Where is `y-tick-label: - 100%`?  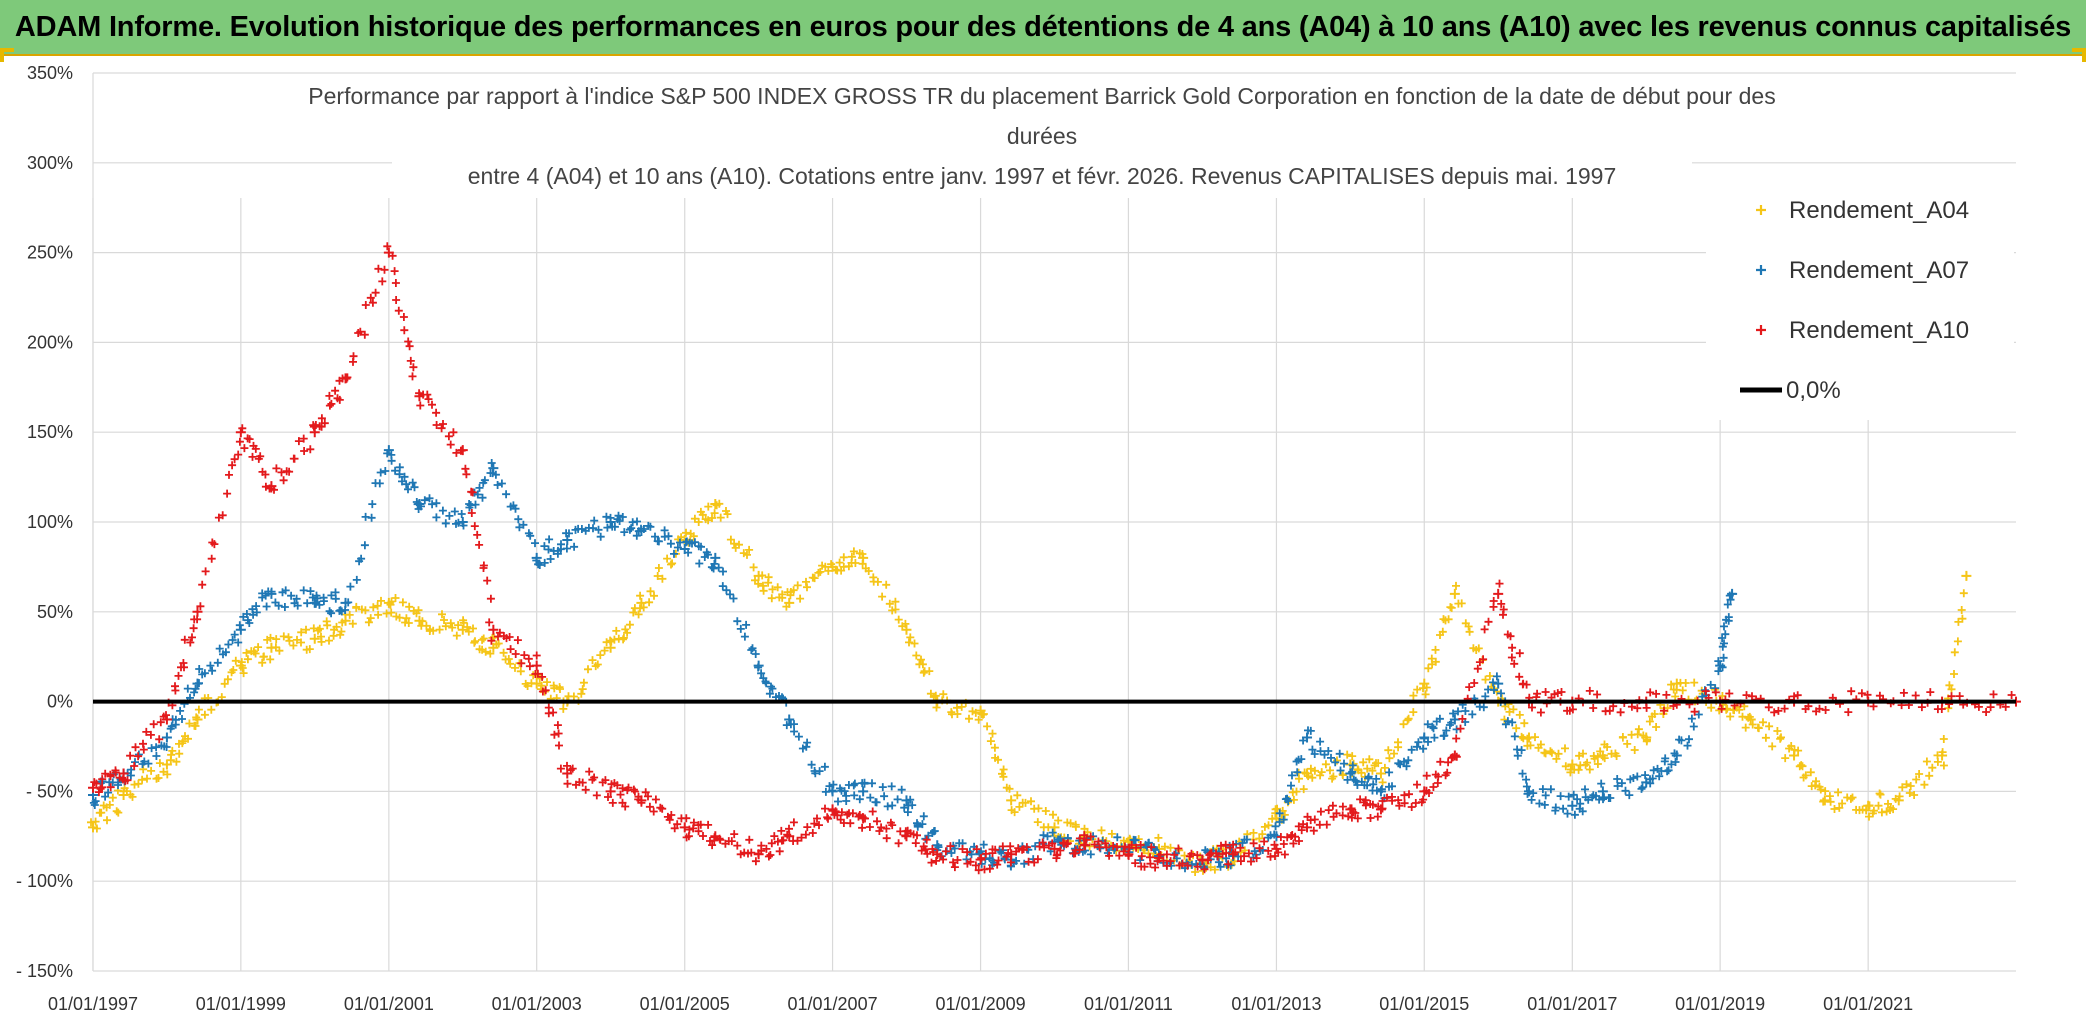
y-tick-label: - 100% is located at coordinates (44, 881).